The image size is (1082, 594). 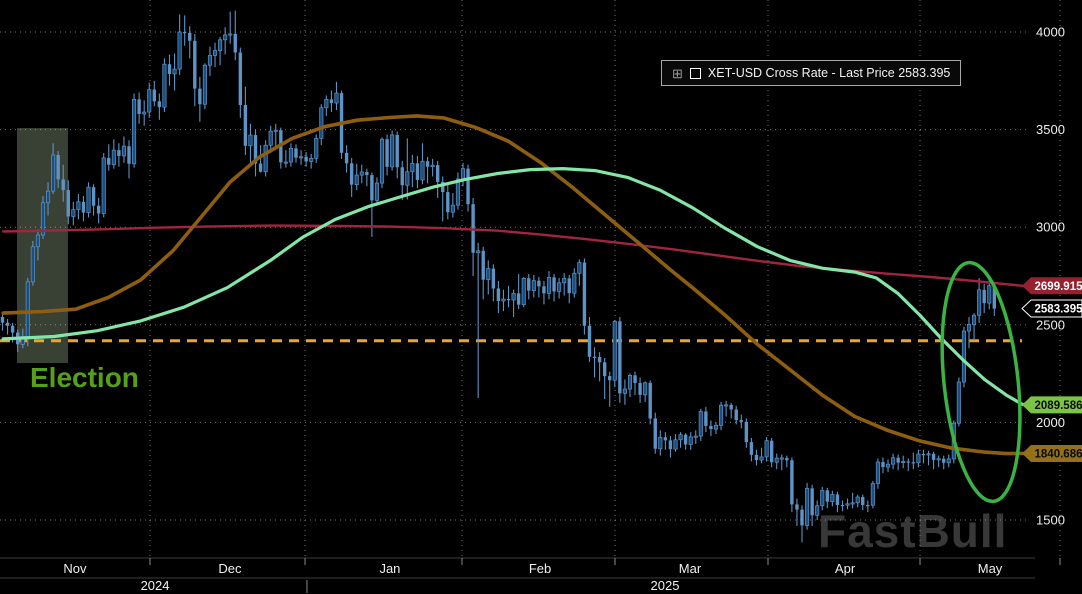 I want to click on month-label: Mar, so click(x=690, y=568).